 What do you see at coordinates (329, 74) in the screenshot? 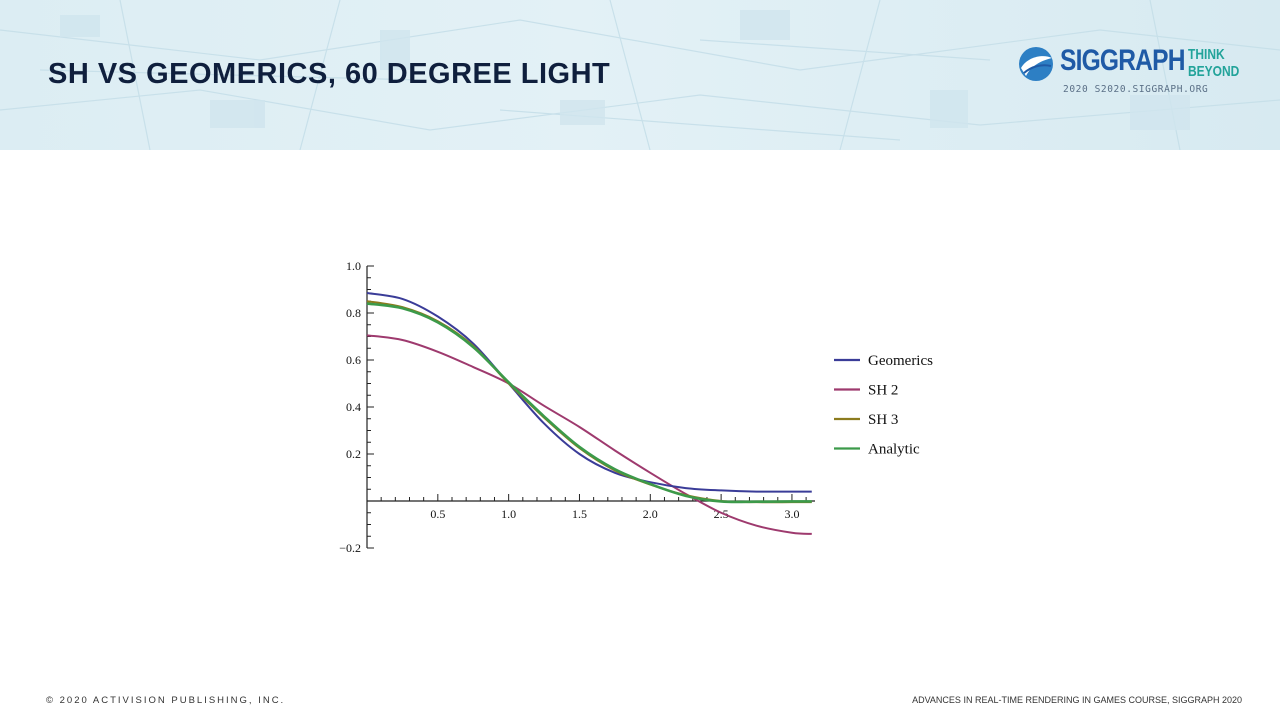
I see `slide-title: SH VS GEOMERICS, 60 DEGREE LIGHT` at bounding box center [329, 74].